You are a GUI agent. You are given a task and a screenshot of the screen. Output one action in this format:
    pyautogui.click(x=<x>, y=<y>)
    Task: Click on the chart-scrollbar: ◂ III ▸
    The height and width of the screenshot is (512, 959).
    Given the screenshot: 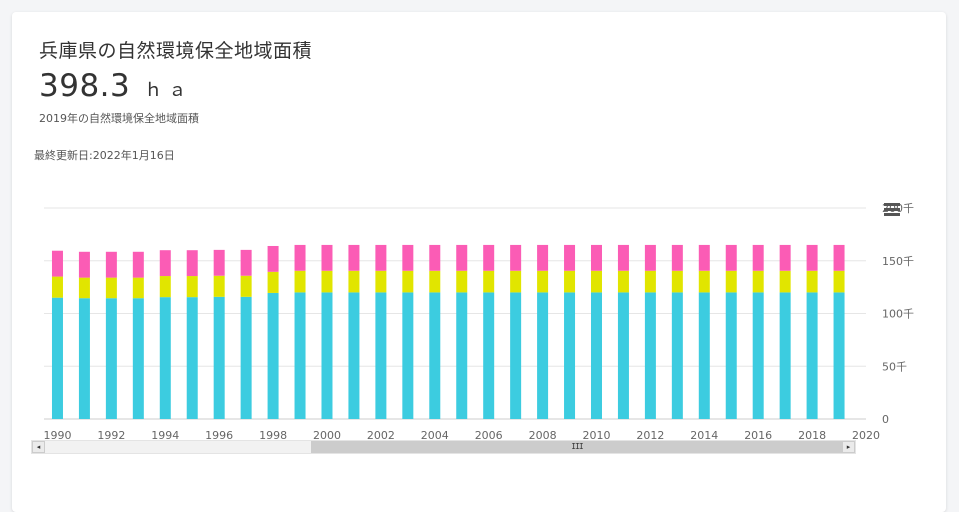 What is the action you would take?
    pyautogui.click(x=443, y=447)
    